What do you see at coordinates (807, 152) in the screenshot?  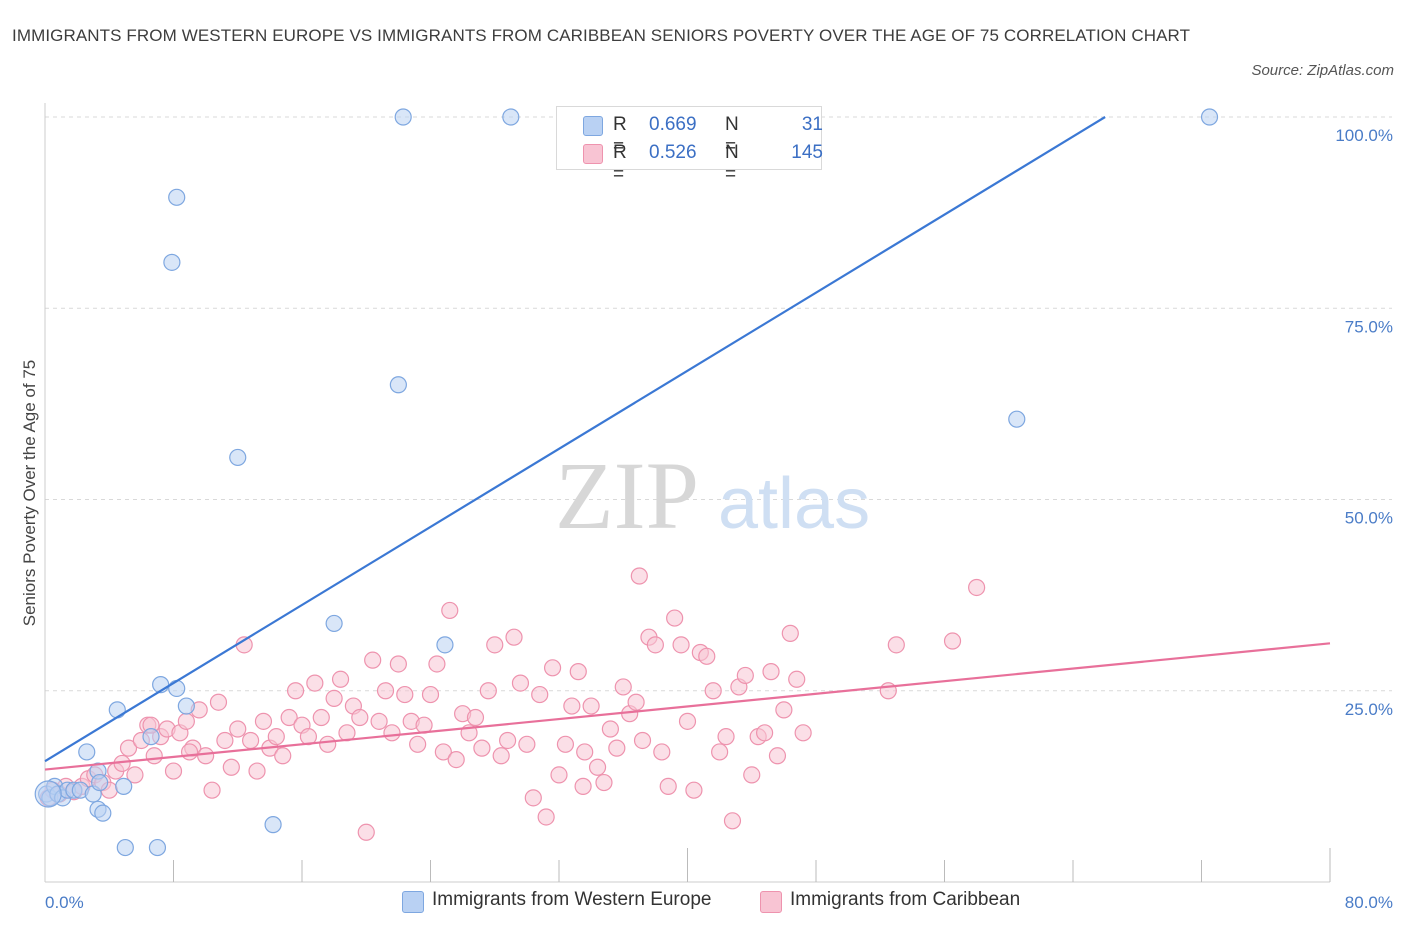 I see `legend-n-value: 145` at bounding box center [807, 152].